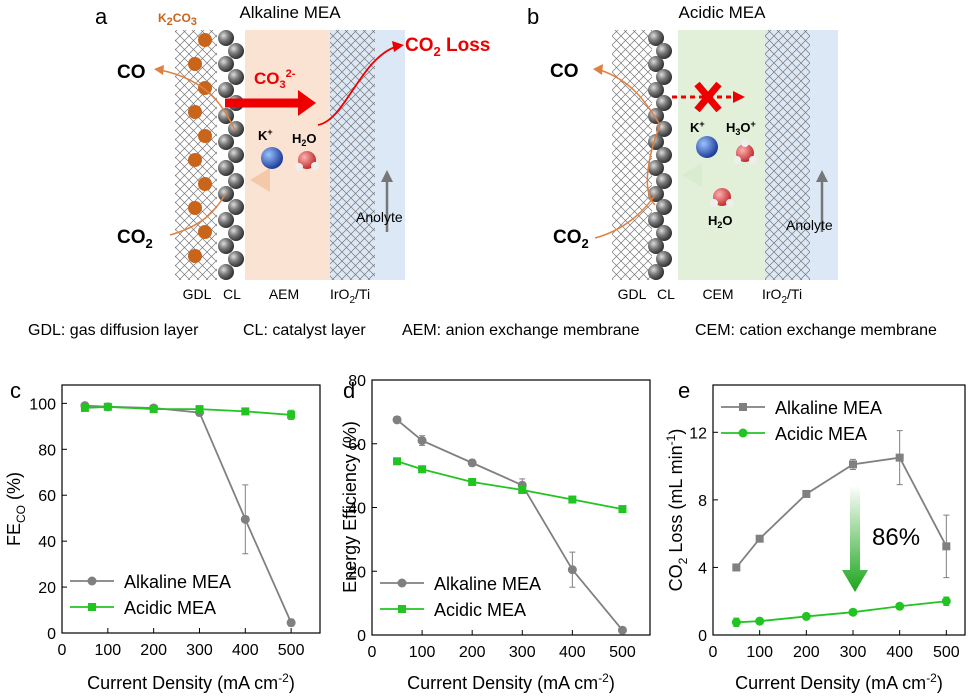 The height and width of the screenshot is (696, 976). I want to click on t: Loss, so click(466, 45).